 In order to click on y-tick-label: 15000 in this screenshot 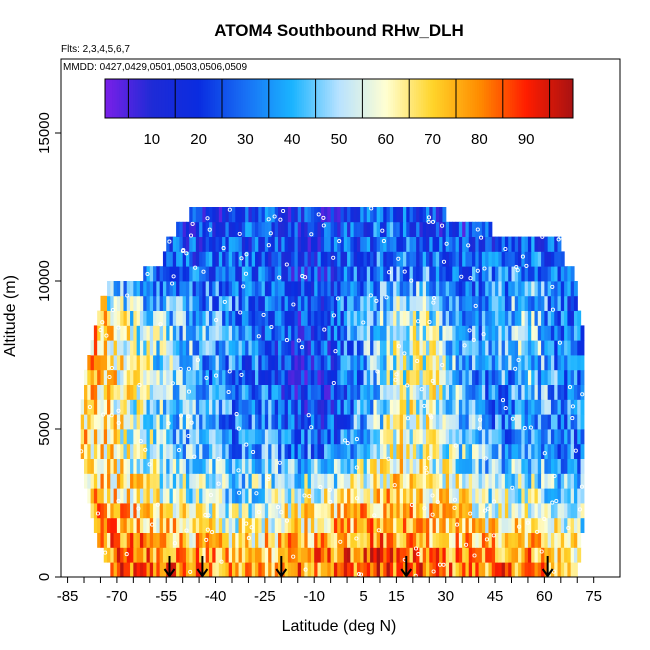, I will do `click(44, 133)`.